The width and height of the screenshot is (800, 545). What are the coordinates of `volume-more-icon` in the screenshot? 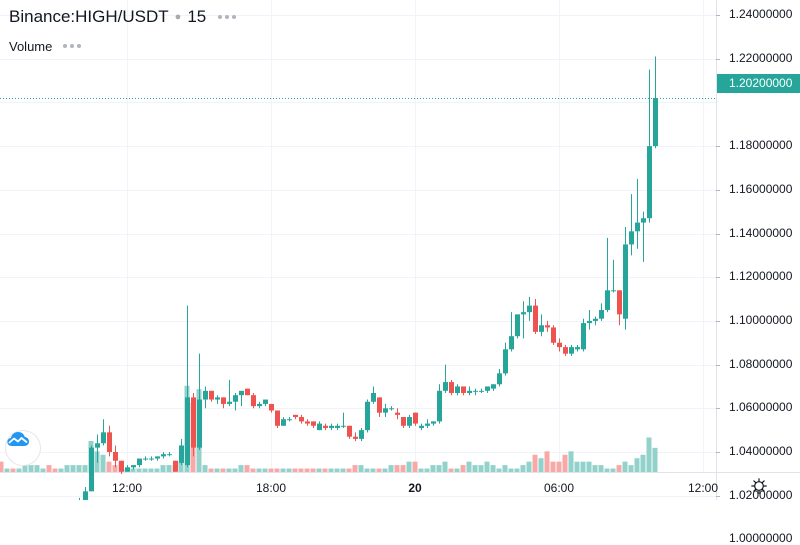 It's located at (72, 46).